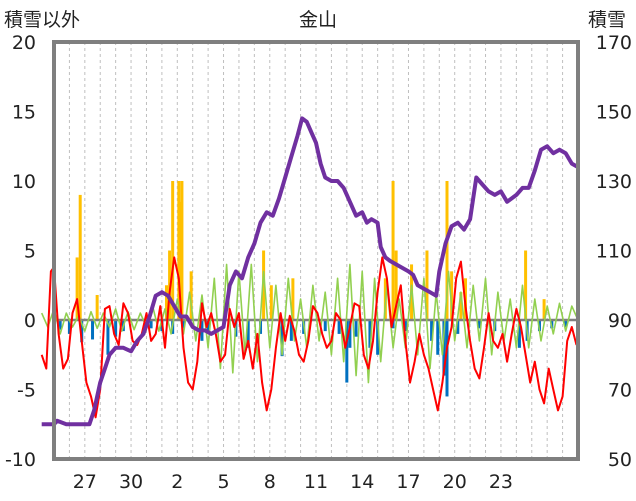  What do you see at coordinates (293, 482) in the screenshot?
I see `x-axis-ticks: 27 30 2 5 8 11 14 17 20 23` at bounding box center [293, 482].